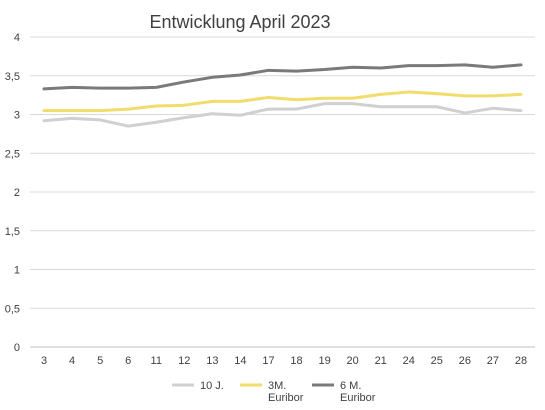  Describe the element at coordinates (184, 361) in the screenshot. I see `x-tick-label: 12` at that location.